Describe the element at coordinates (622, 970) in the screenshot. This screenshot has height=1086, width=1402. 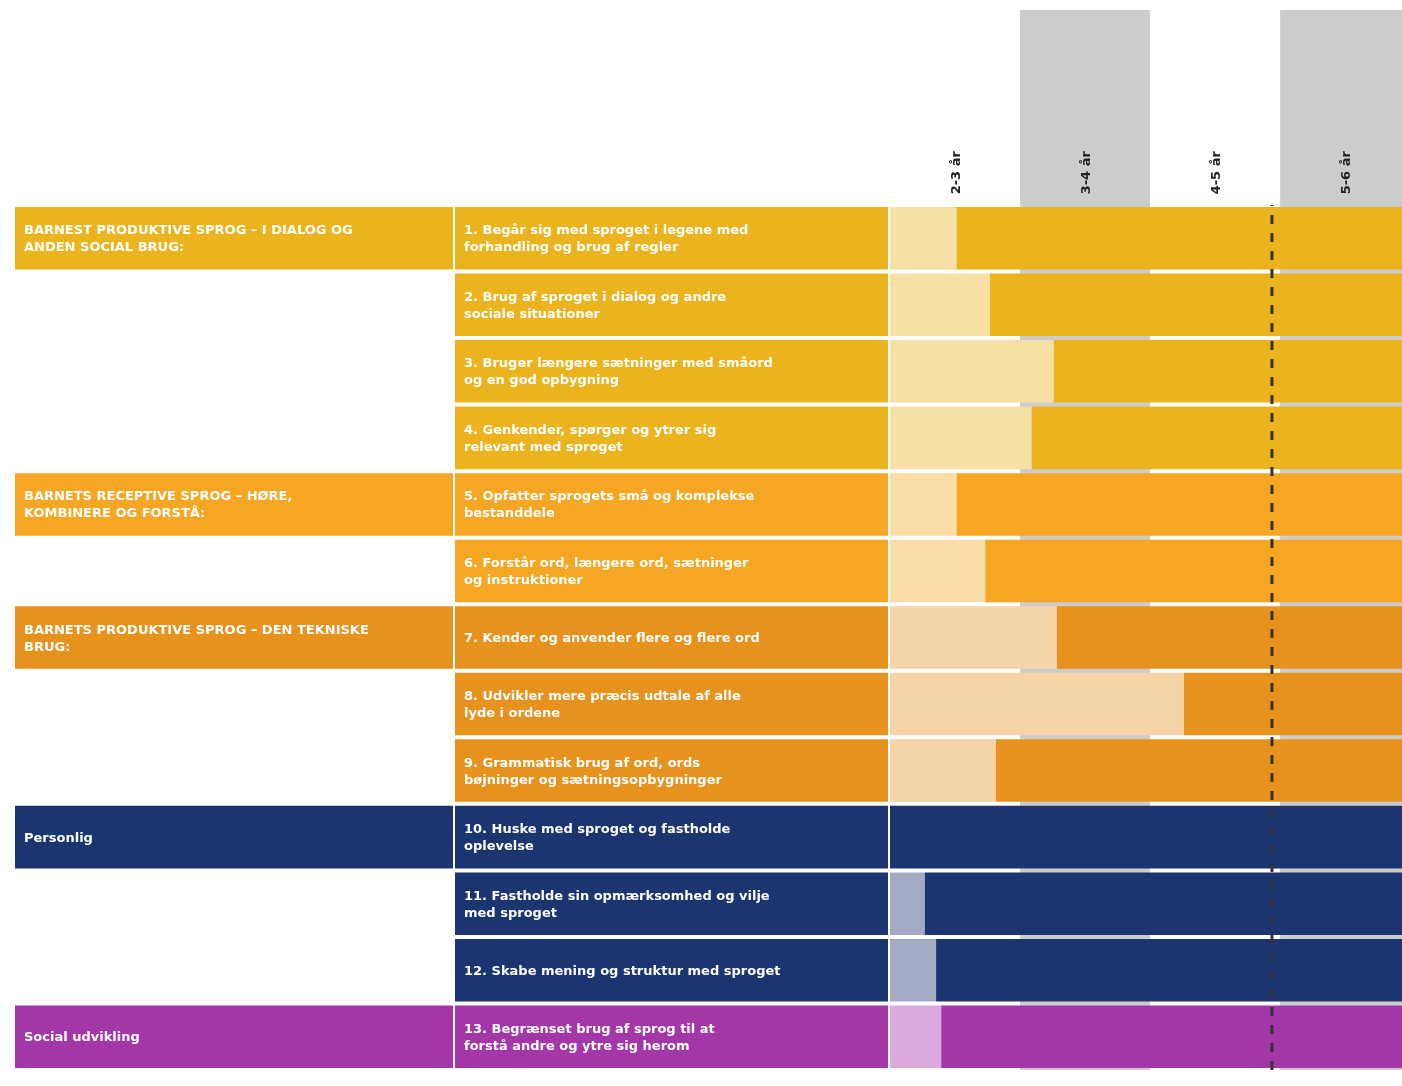
I see `y-tick-label: 12. Skabe mening og struktur med sproget` at that location.